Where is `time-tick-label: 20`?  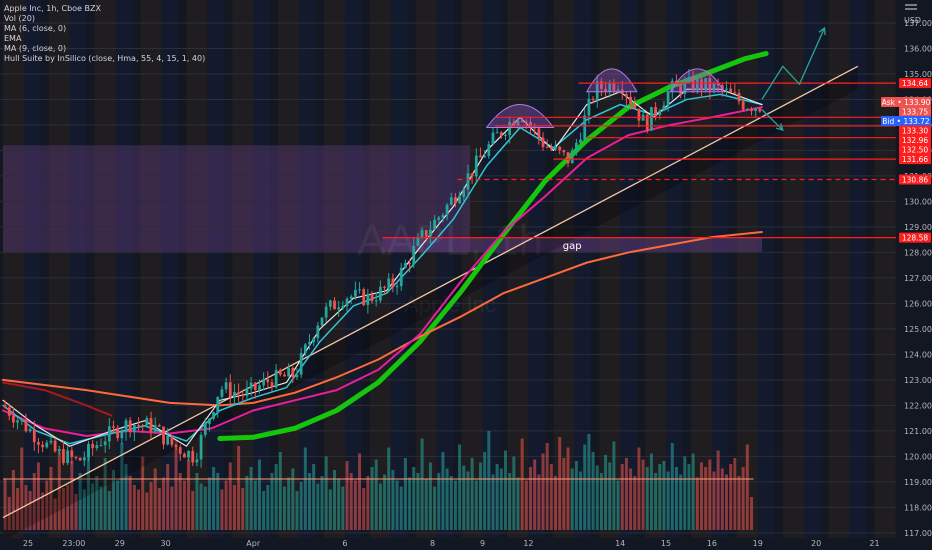 time-tick-label: 20 is located at coordinates (816, 543).